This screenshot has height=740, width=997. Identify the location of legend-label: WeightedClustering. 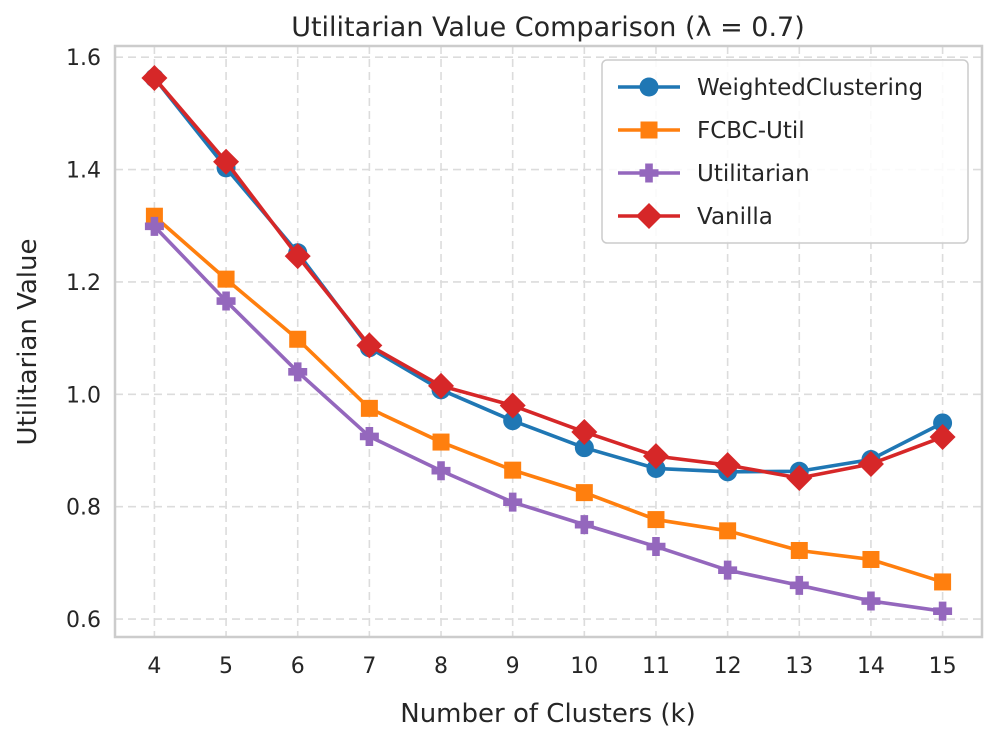
(810, 88).